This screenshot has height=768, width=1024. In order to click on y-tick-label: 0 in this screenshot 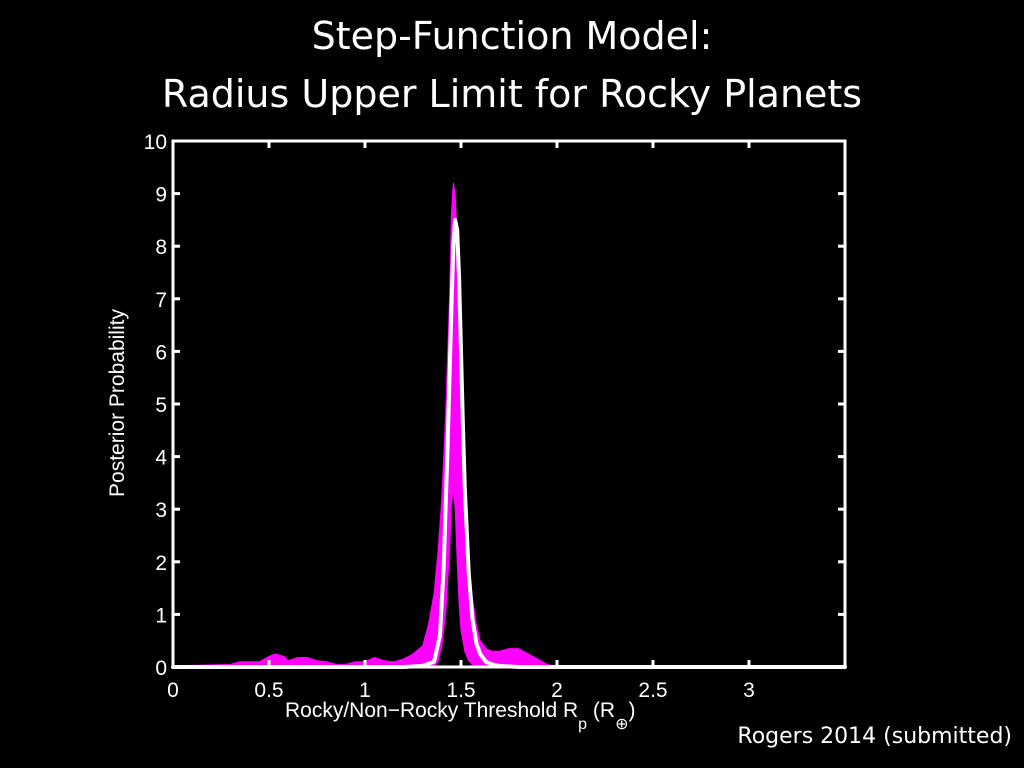, I will do `click(161, 668)`.